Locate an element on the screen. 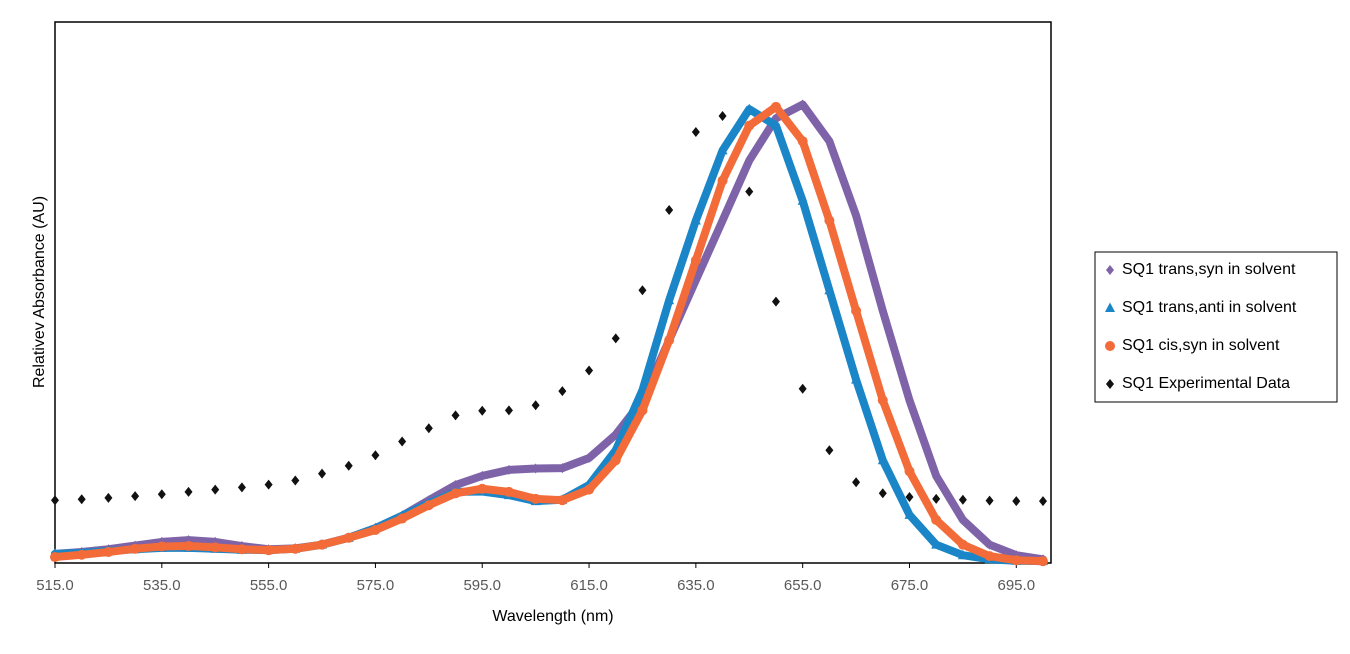 Image resolution: width=1350 pixels, height=654 pixels. x-tick-label: 635.0 is located at coordinates (696, 585).